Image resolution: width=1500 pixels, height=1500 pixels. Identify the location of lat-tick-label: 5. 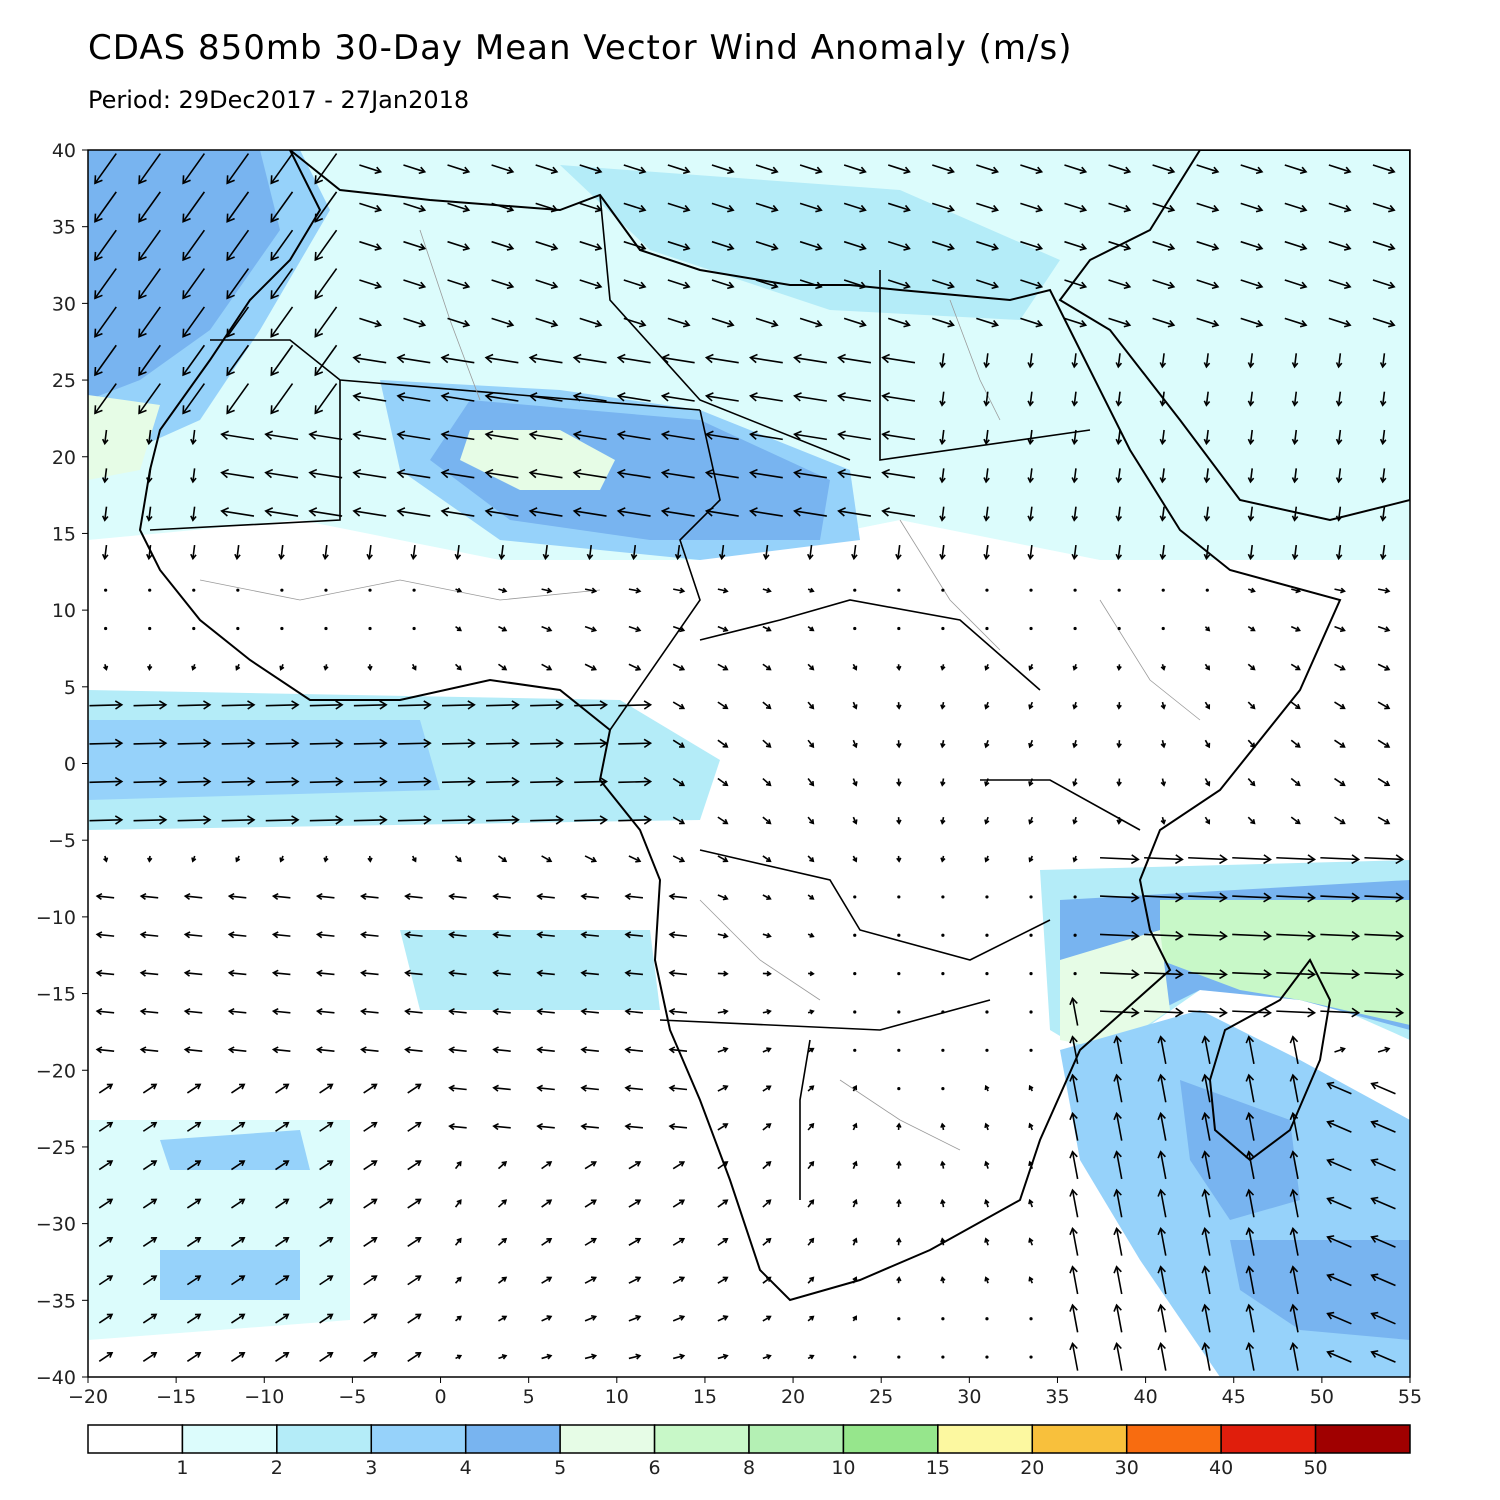
(70, 688).